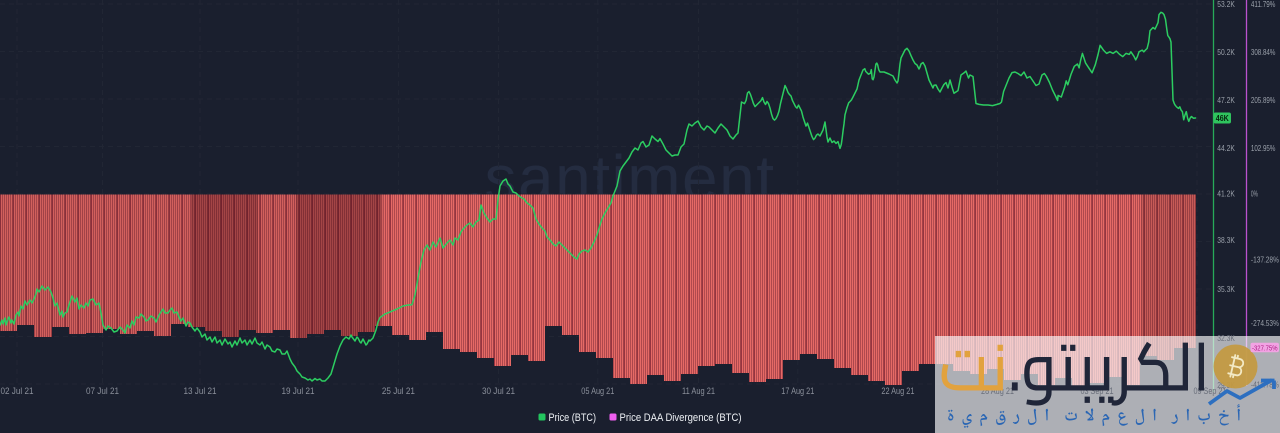 This screenshot has width=1280, height=433. What do you see at coordinates (698, 391) in the screenshot?
I see `svg-text: 11 Aug 21` at bounding box center [698, 391].